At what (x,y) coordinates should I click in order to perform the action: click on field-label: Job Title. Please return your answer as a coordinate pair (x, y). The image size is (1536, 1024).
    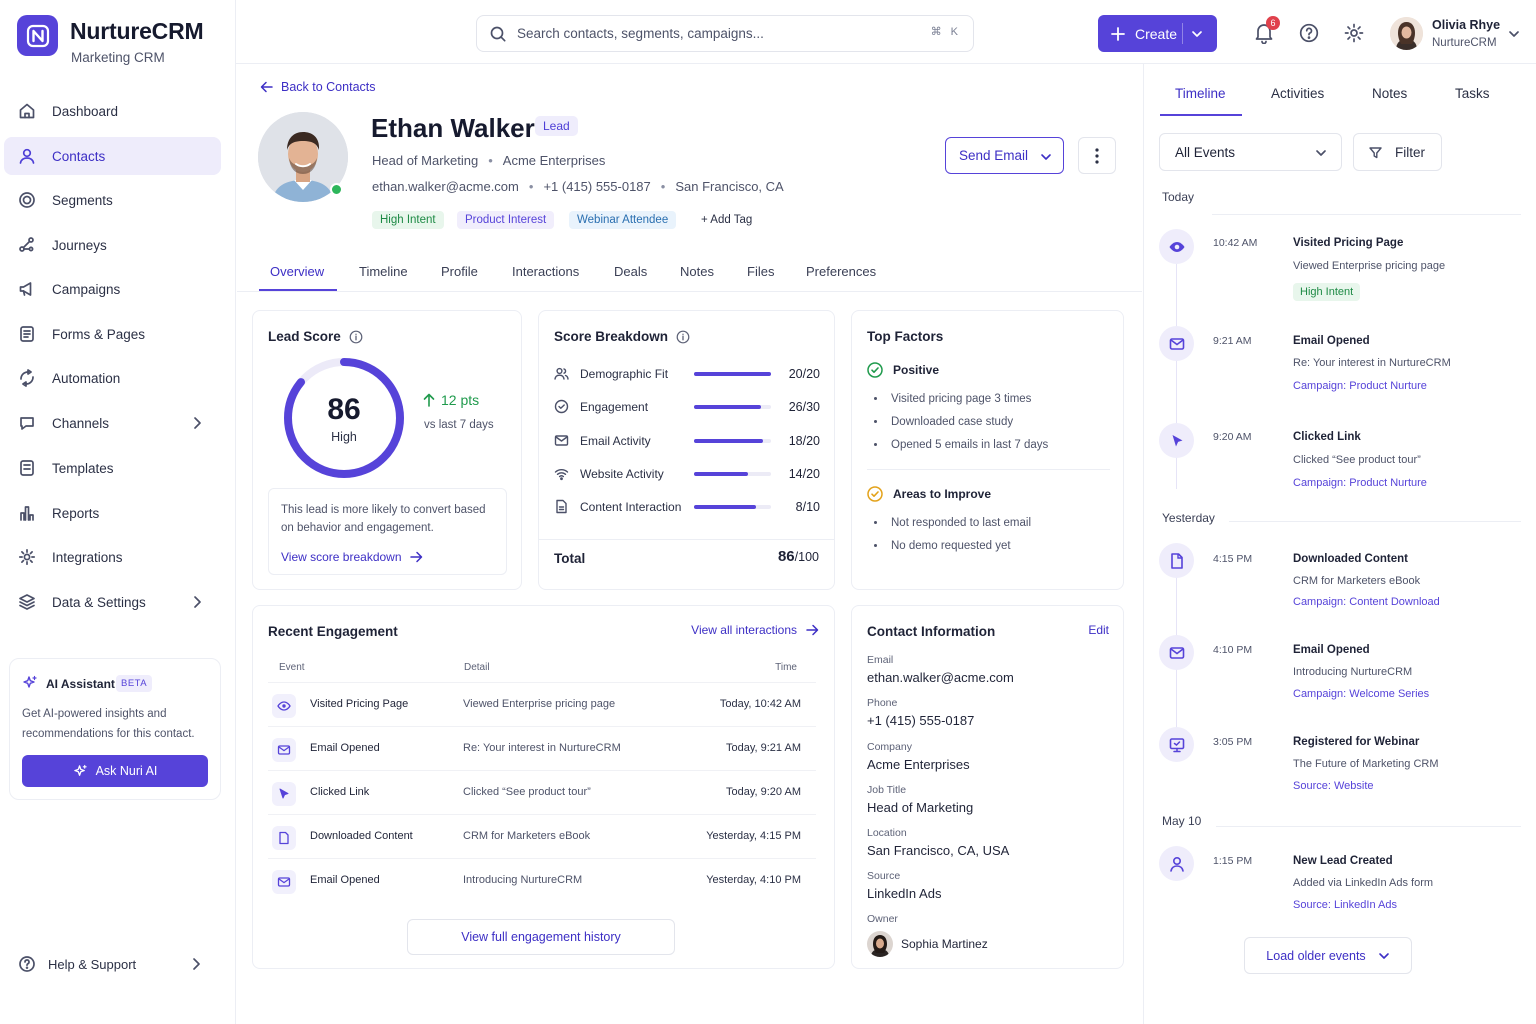
    Looking at the image, I should click on (887, 790).